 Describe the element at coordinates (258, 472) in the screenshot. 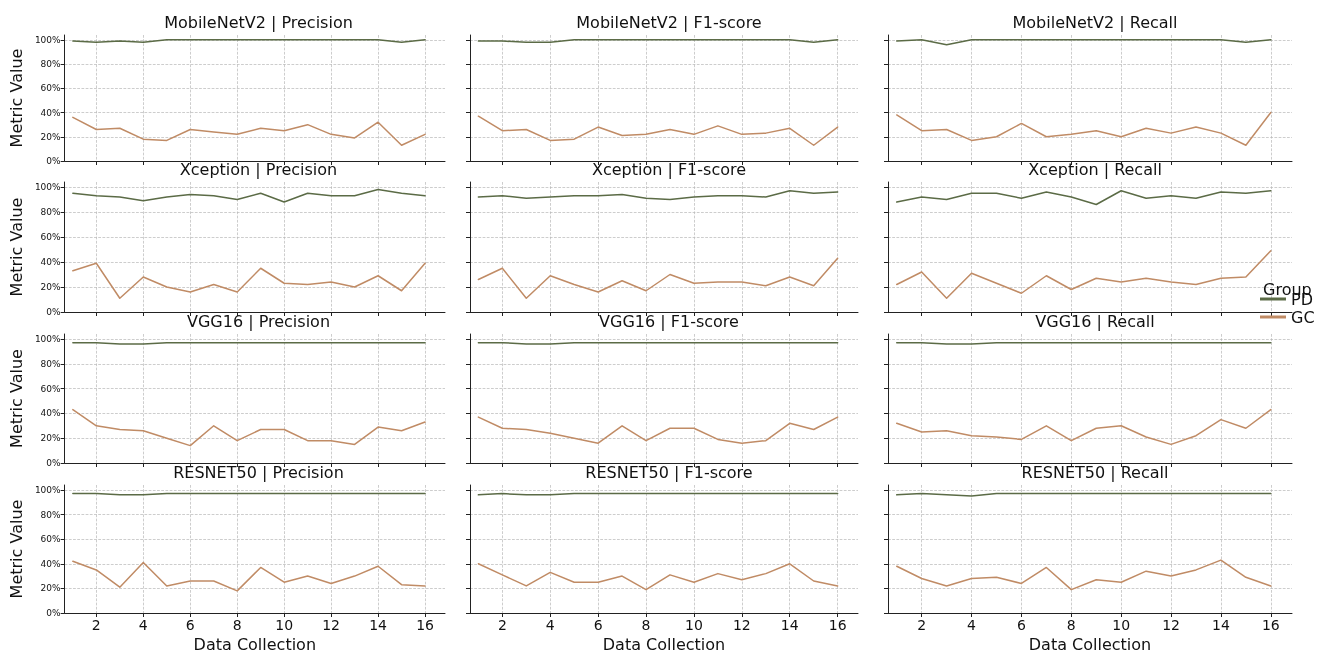

I see `chart-title: RESNET50 | Precision` at that location.